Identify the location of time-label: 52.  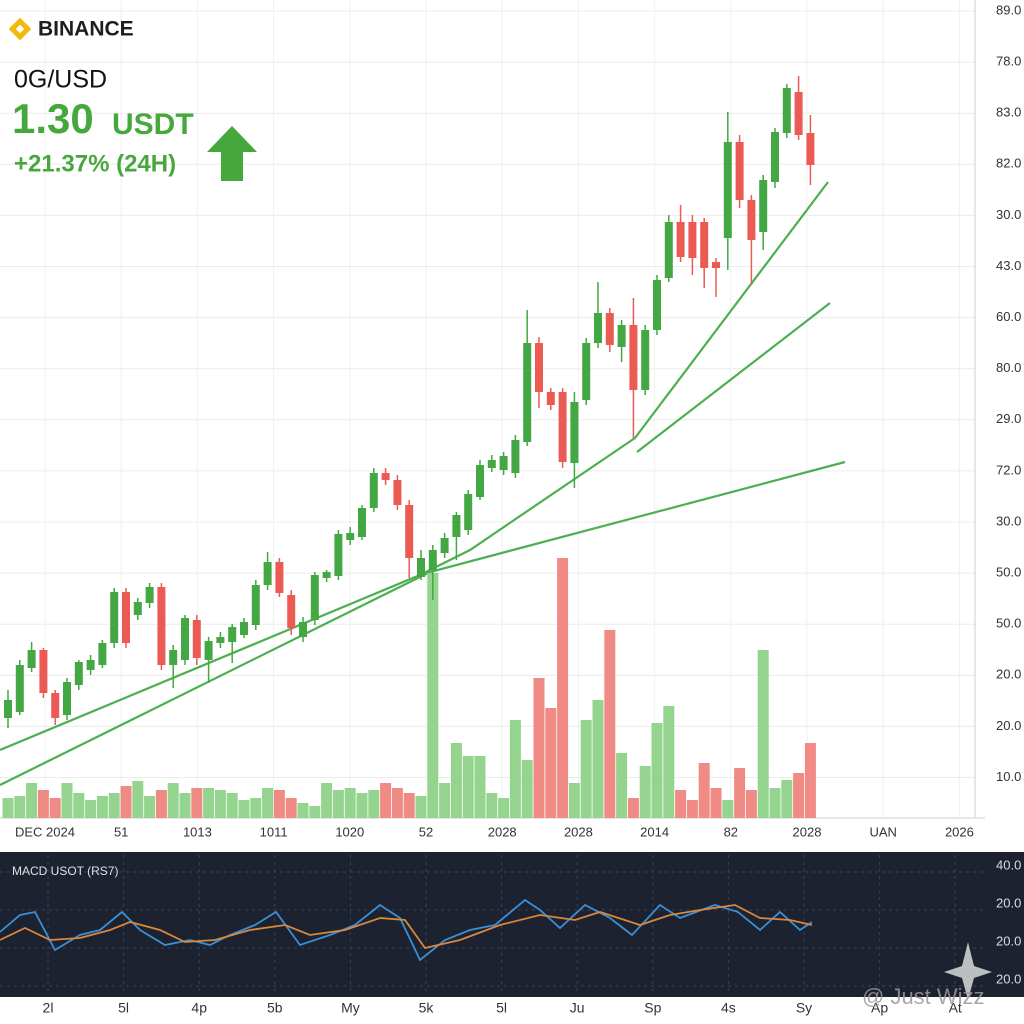
(426, 831).